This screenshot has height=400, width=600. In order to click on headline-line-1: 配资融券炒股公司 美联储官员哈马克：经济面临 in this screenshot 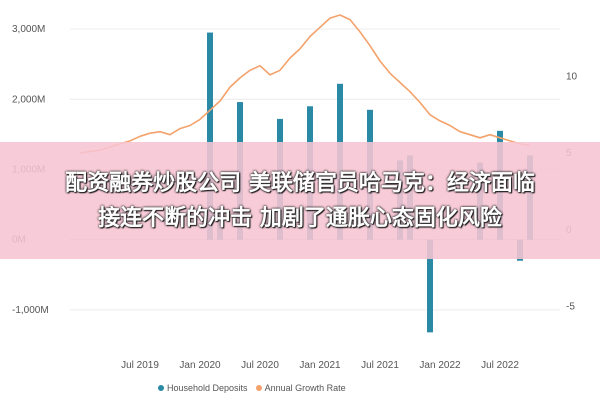, I will do `click(300, 183)`.